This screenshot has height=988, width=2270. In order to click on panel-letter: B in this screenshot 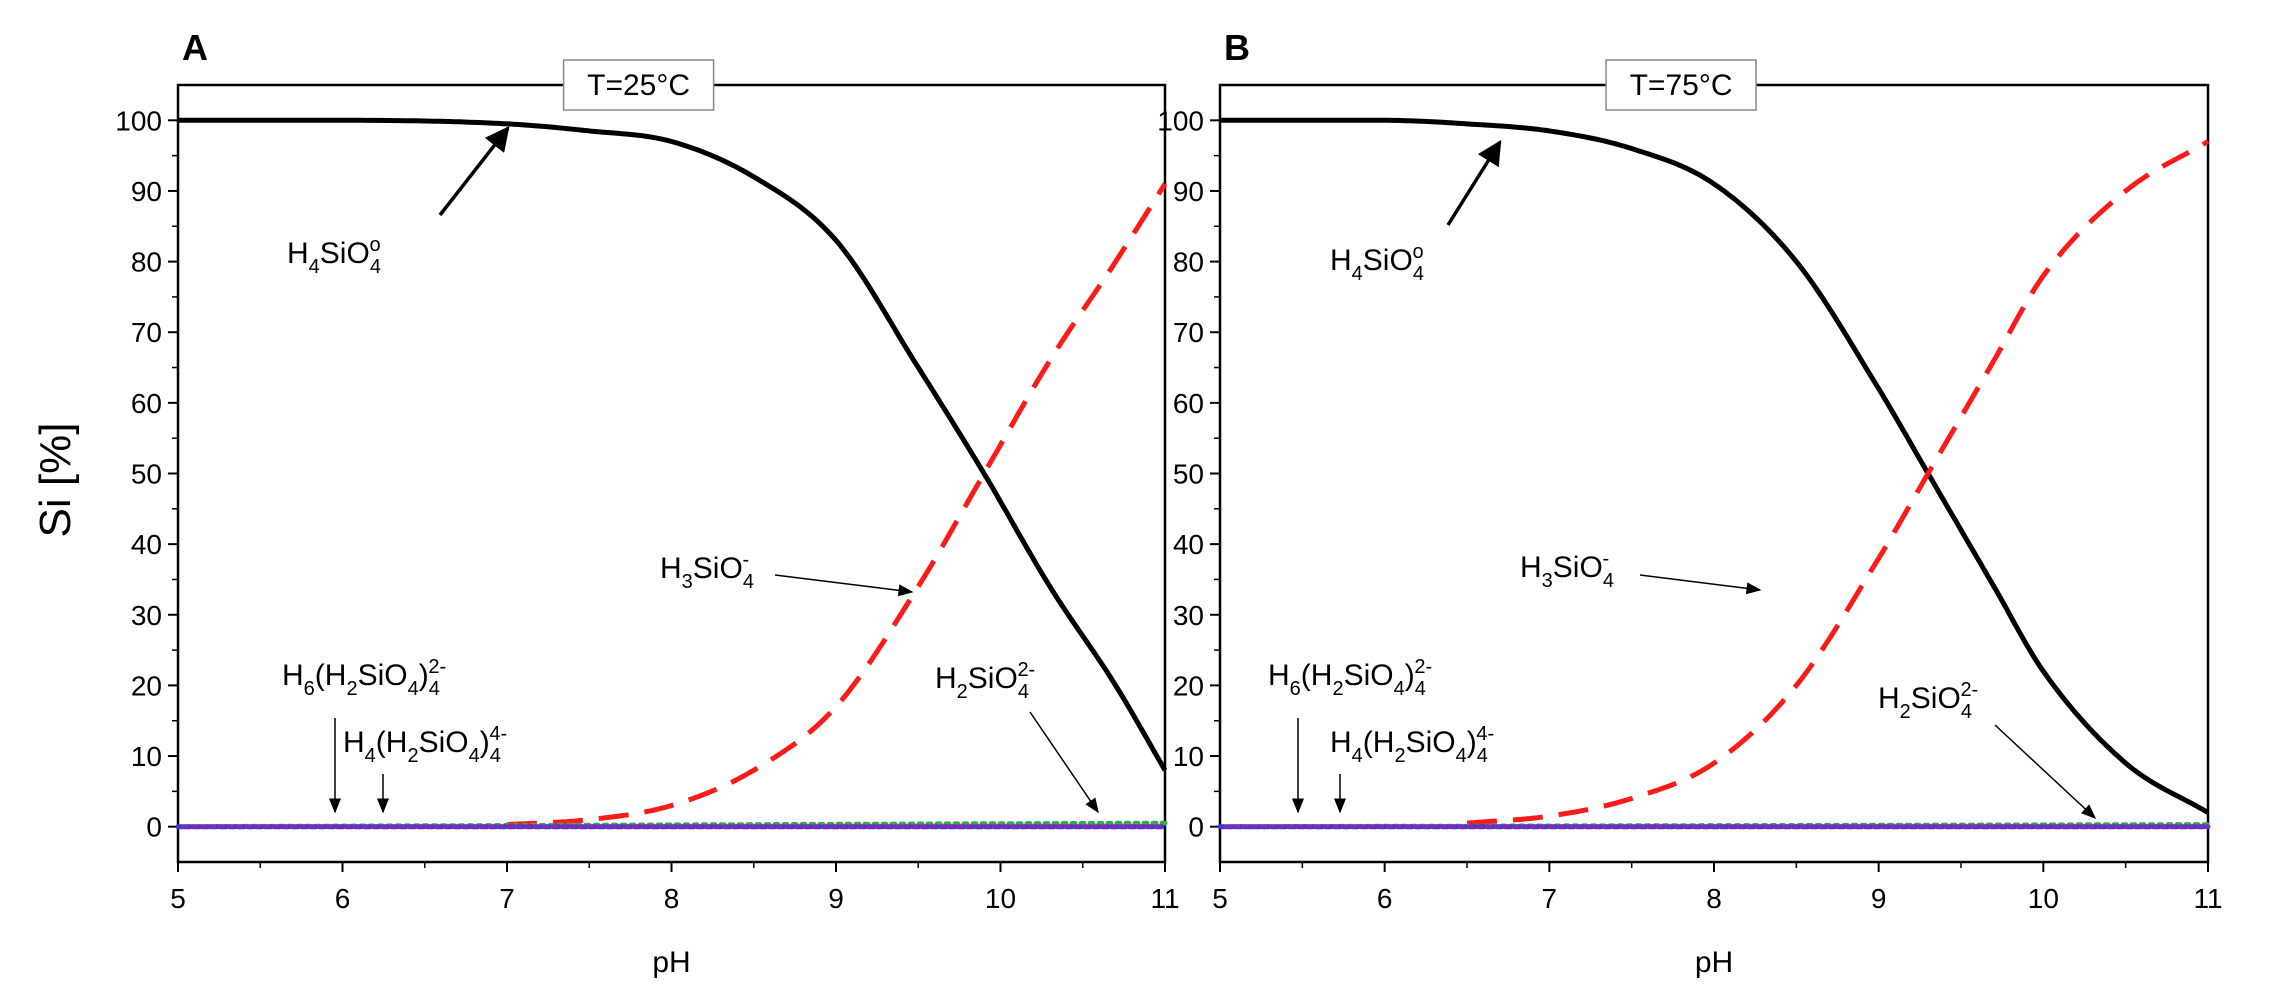, I will do `click(1237, 47)`.